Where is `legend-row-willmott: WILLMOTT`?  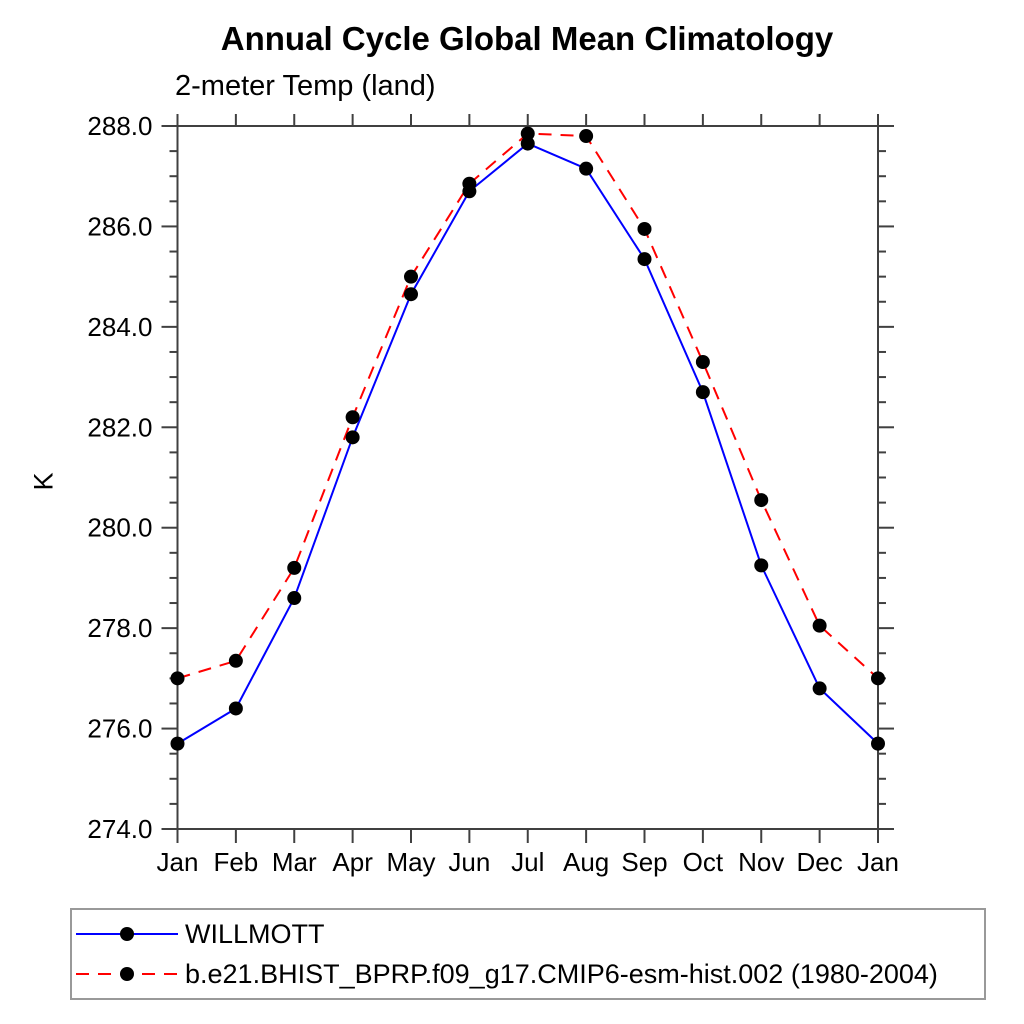 legend-row-willmott: WILLMOTT is located at coordinates (529, 934).